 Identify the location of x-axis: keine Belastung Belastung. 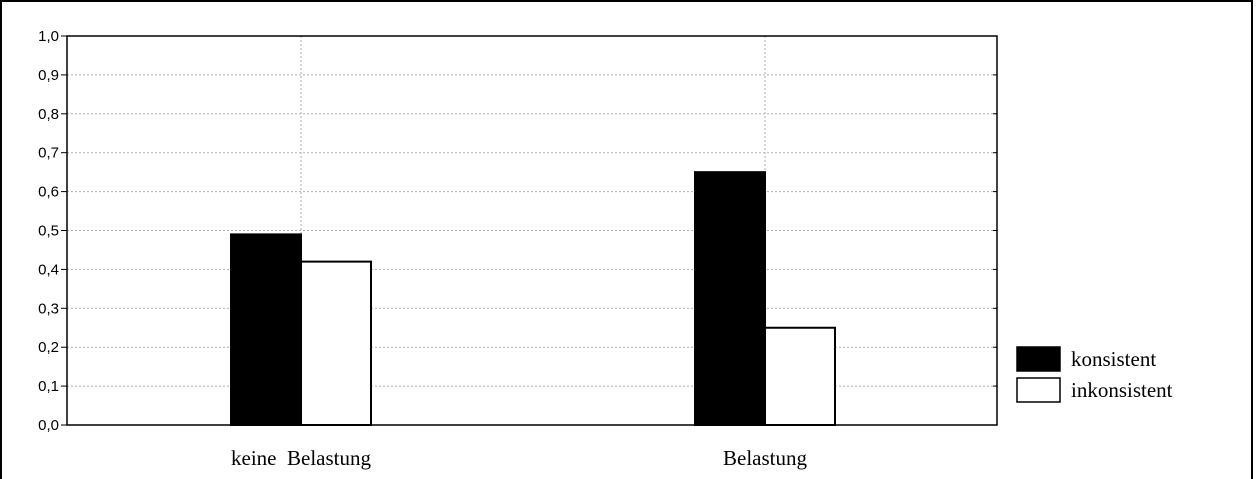
(519, 458).